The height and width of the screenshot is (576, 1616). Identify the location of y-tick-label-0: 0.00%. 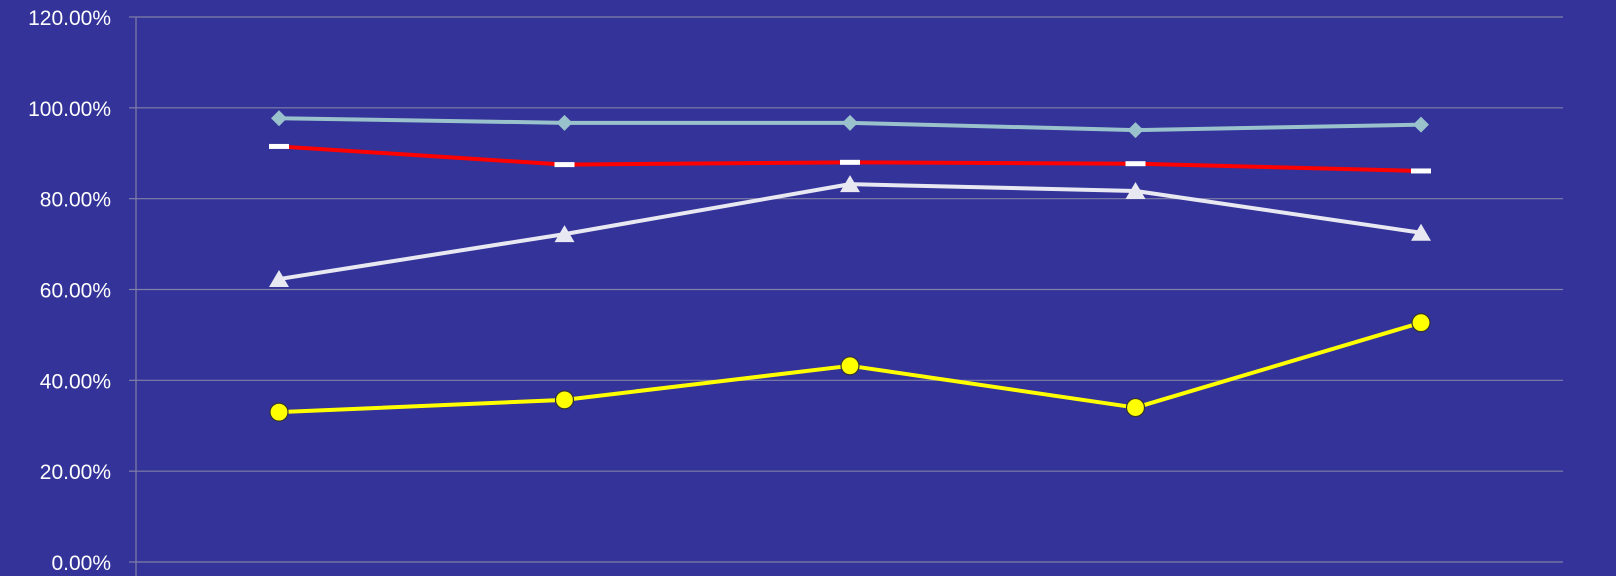
(81, 563).